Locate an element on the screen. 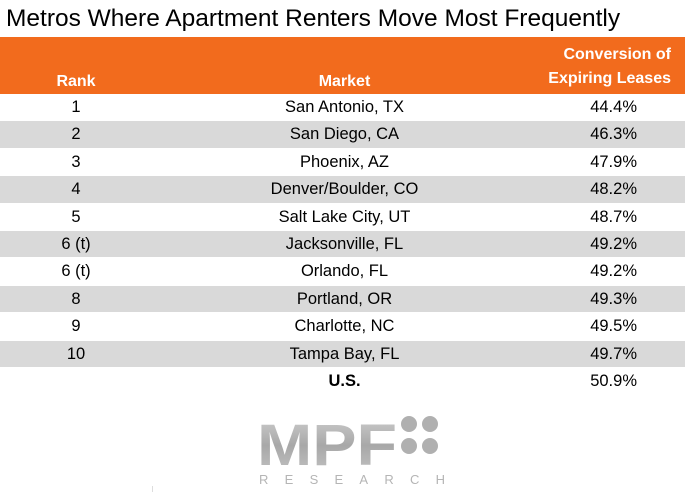  market-cell: Phoenix, AZ is located at coordinates (344, 161).